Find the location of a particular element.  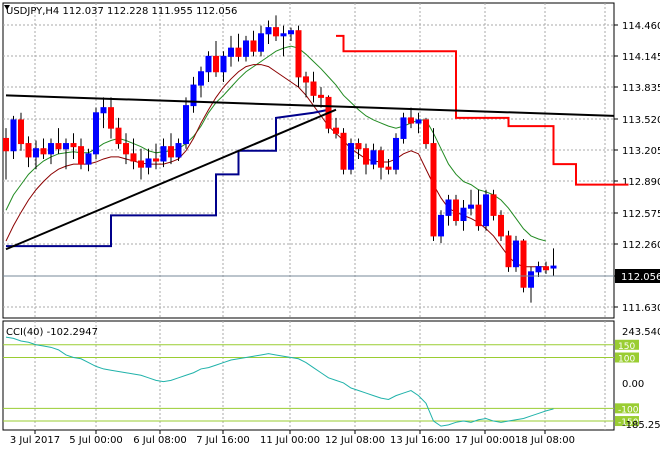

time-tick-label: 3 Jul 2017 is located at coordinates (35, 440).